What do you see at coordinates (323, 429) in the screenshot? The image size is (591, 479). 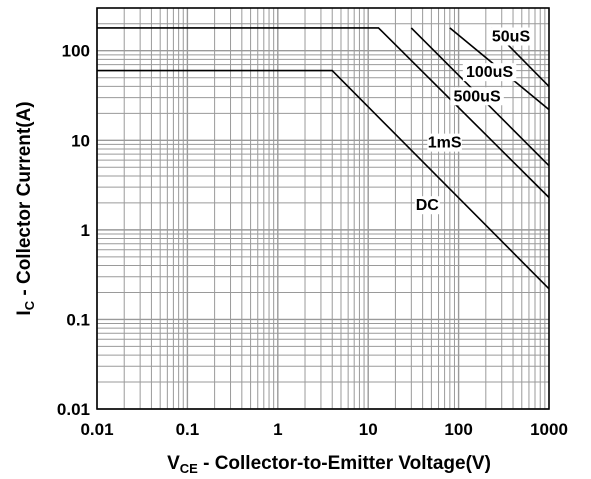 I see `x-tick-labels: 0.01 0.1 1 10 100 1000` at bounding box center [323, 429].